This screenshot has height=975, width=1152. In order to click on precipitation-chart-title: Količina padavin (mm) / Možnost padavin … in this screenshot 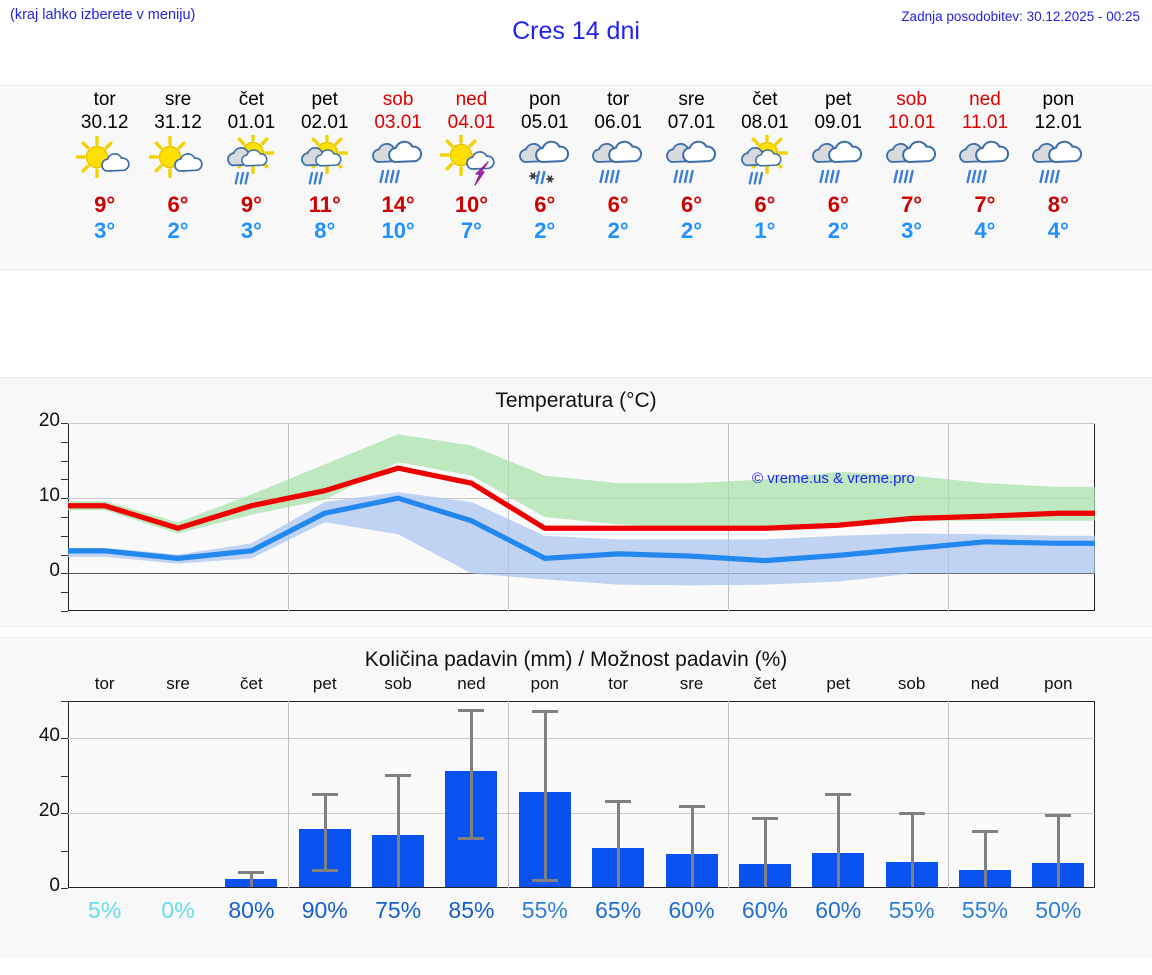, I will do `click(576, 659)`.